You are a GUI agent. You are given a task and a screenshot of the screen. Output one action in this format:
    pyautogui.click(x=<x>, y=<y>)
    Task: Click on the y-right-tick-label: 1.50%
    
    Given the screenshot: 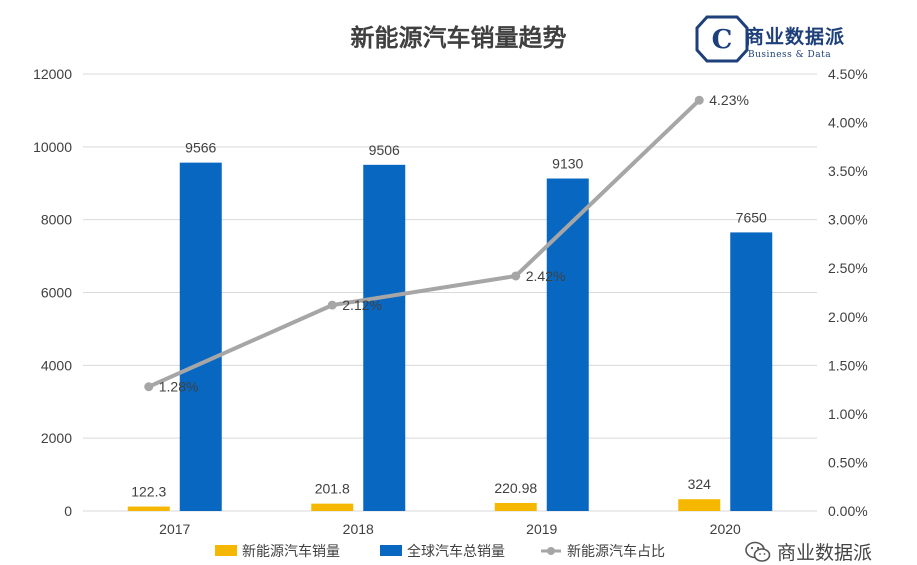 What is the action you would take?
    pyautogui.click(x=848, y=365)
    